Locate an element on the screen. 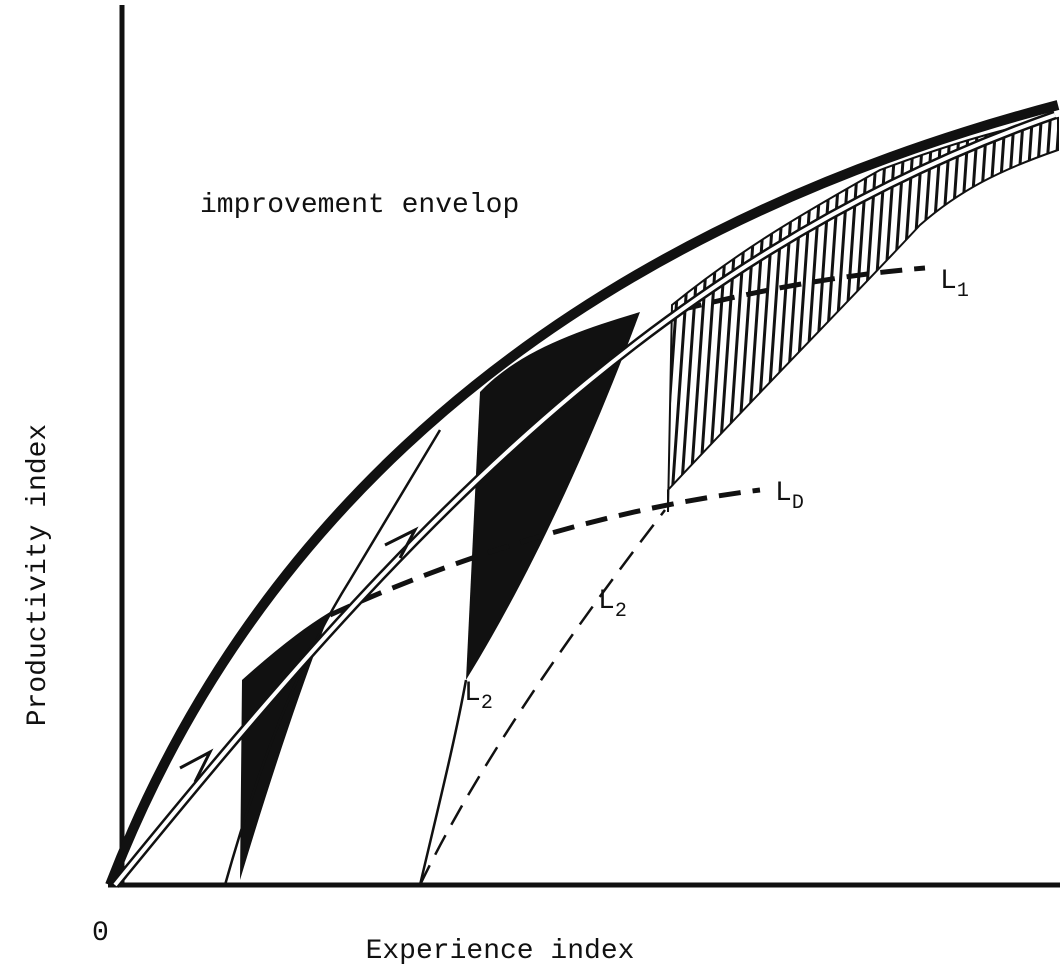 The width and height of the screenshot is (1060, 969). curve-label: LD is located at coordinates (789, 496).